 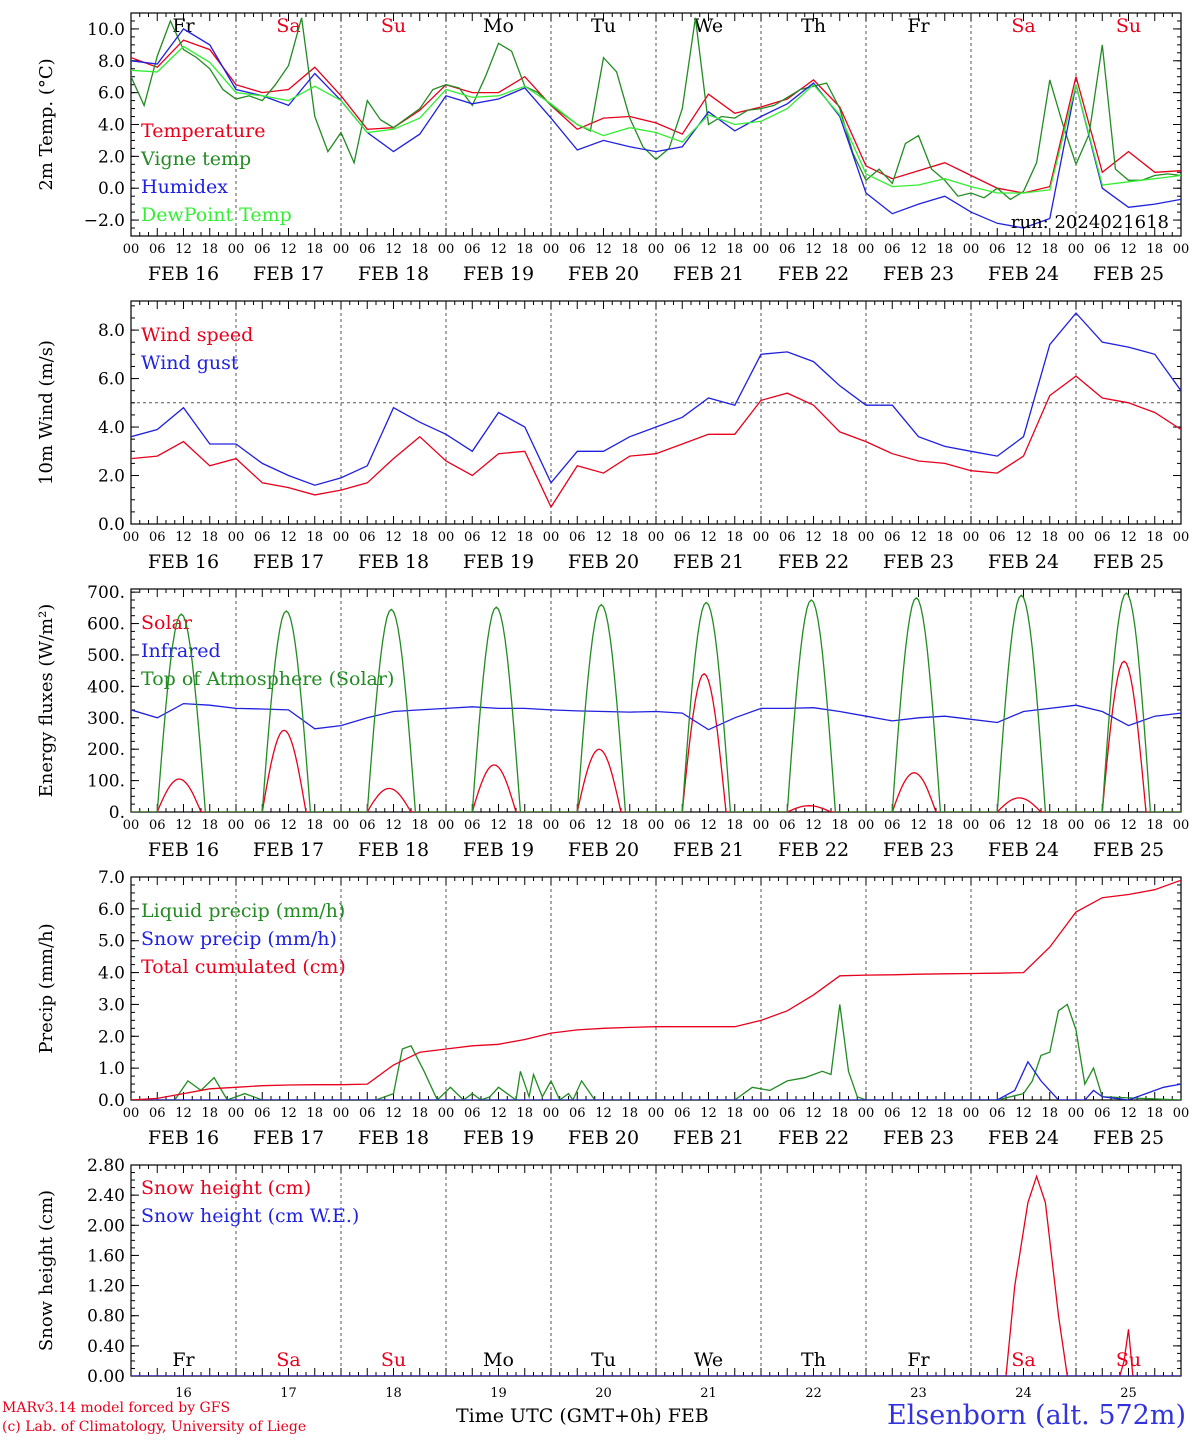 What do you see at coordinates (183, 1138) in the screenshot?
I see `x-date-label: FEB 16` at bounding box center [183, 1138].